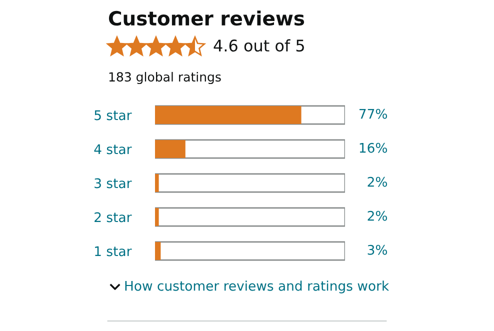 Image resolution: width=494 pixels, height=331 pixels. Describe the element at coordinates (113, 115) in the screenshot. I see `y-tick-label: 5 star` at that location.